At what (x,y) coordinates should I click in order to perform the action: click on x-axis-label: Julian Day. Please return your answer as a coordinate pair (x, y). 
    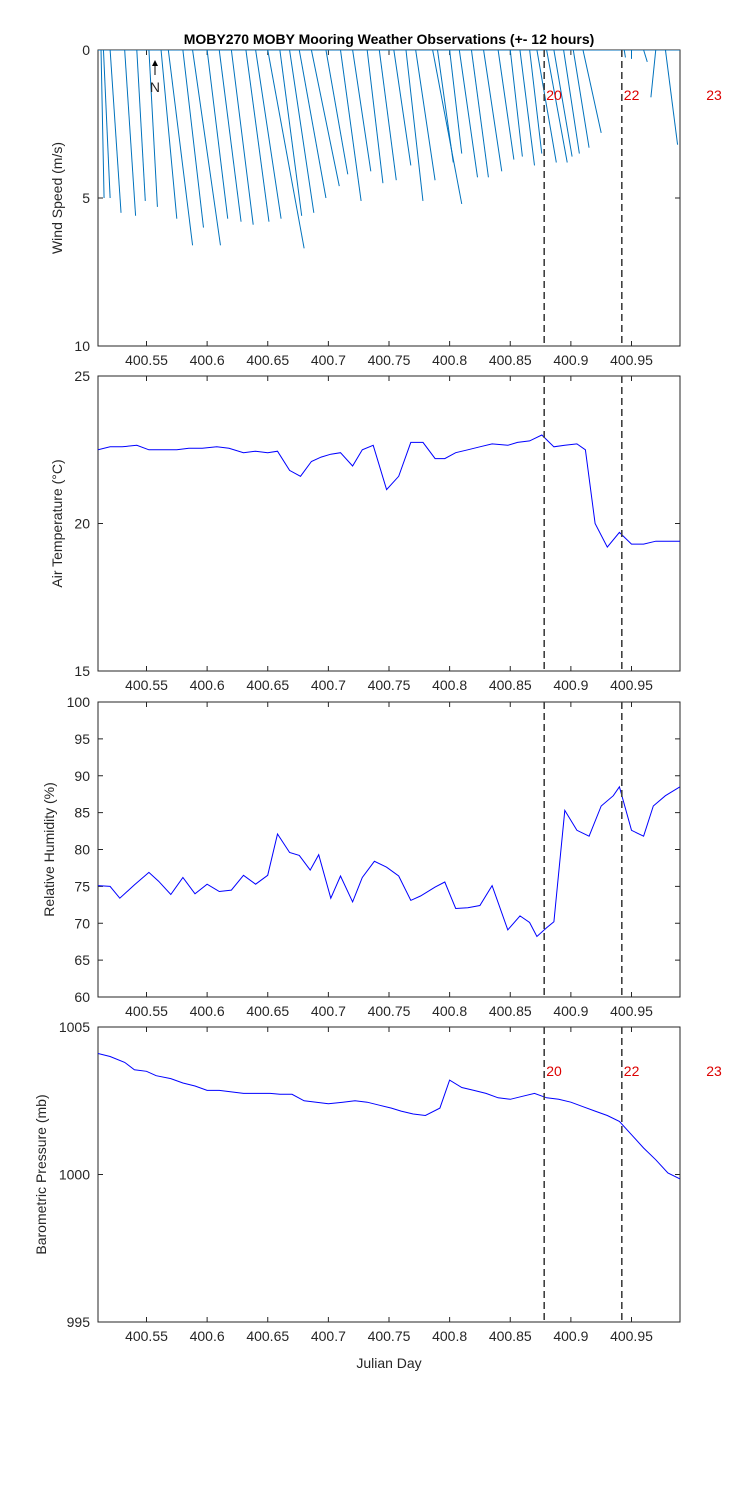
    Looking at the image, I should click on (388, 1363).